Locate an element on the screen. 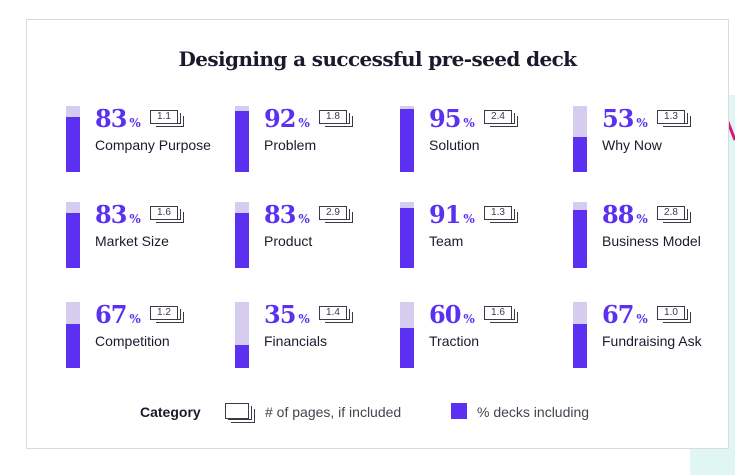 The image size is (735, 475). percent-value: 91% is located at coordinates (452, 215).